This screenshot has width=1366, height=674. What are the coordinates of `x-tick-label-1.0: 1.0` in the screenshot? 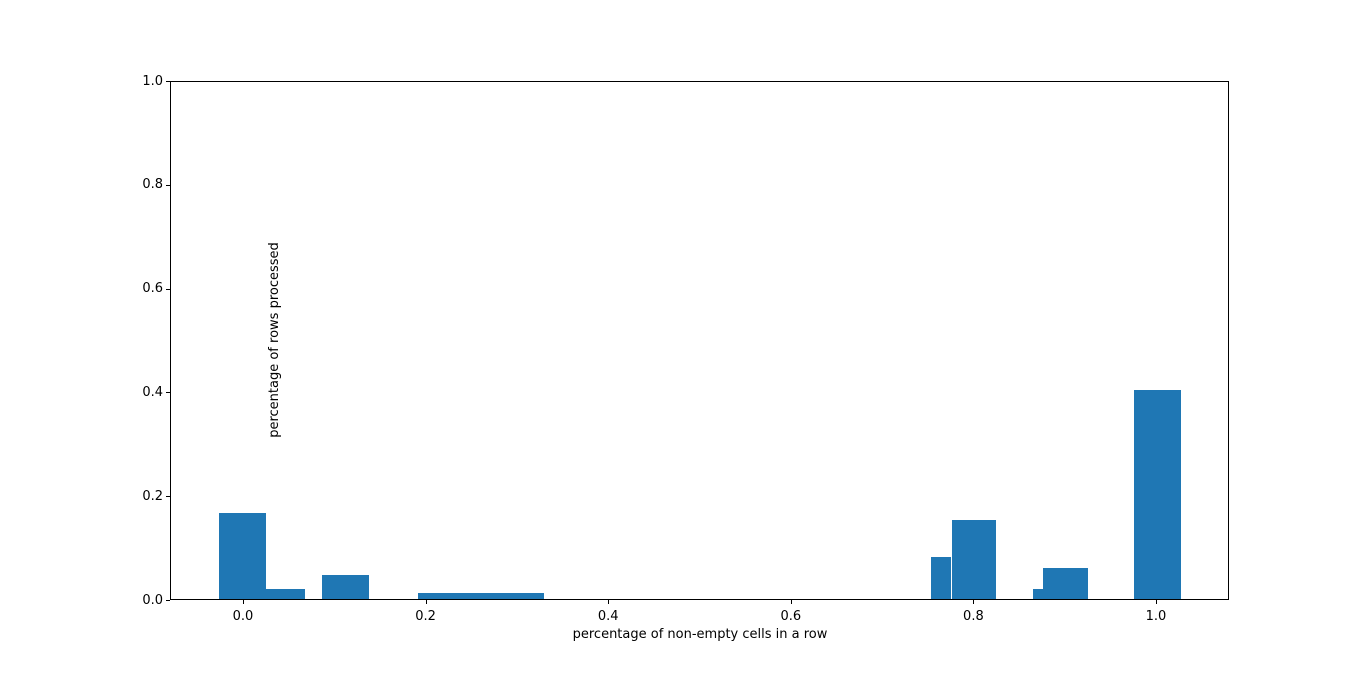 It's located at (1156, 616).